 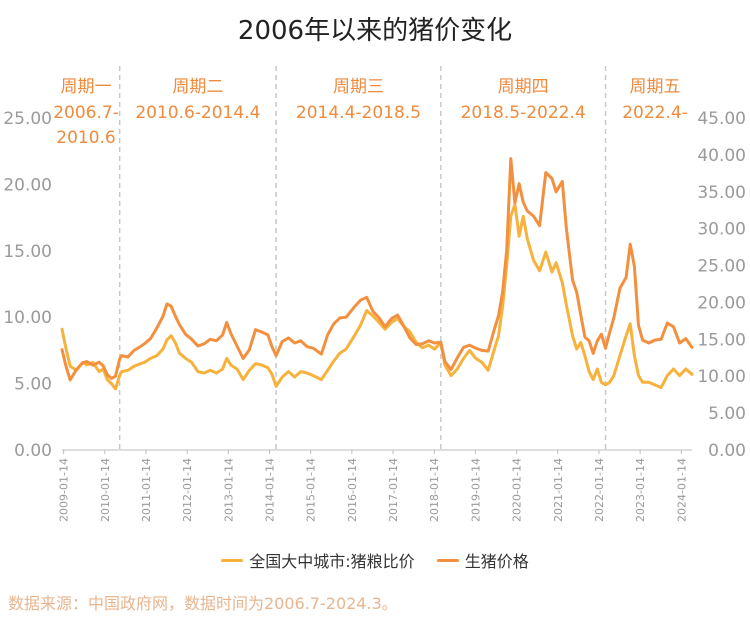 What do you see at coordinates (721, 156) in the screenshot?
I see `right-axis-tick-label: 40.00` at bounding box center [721, 156].